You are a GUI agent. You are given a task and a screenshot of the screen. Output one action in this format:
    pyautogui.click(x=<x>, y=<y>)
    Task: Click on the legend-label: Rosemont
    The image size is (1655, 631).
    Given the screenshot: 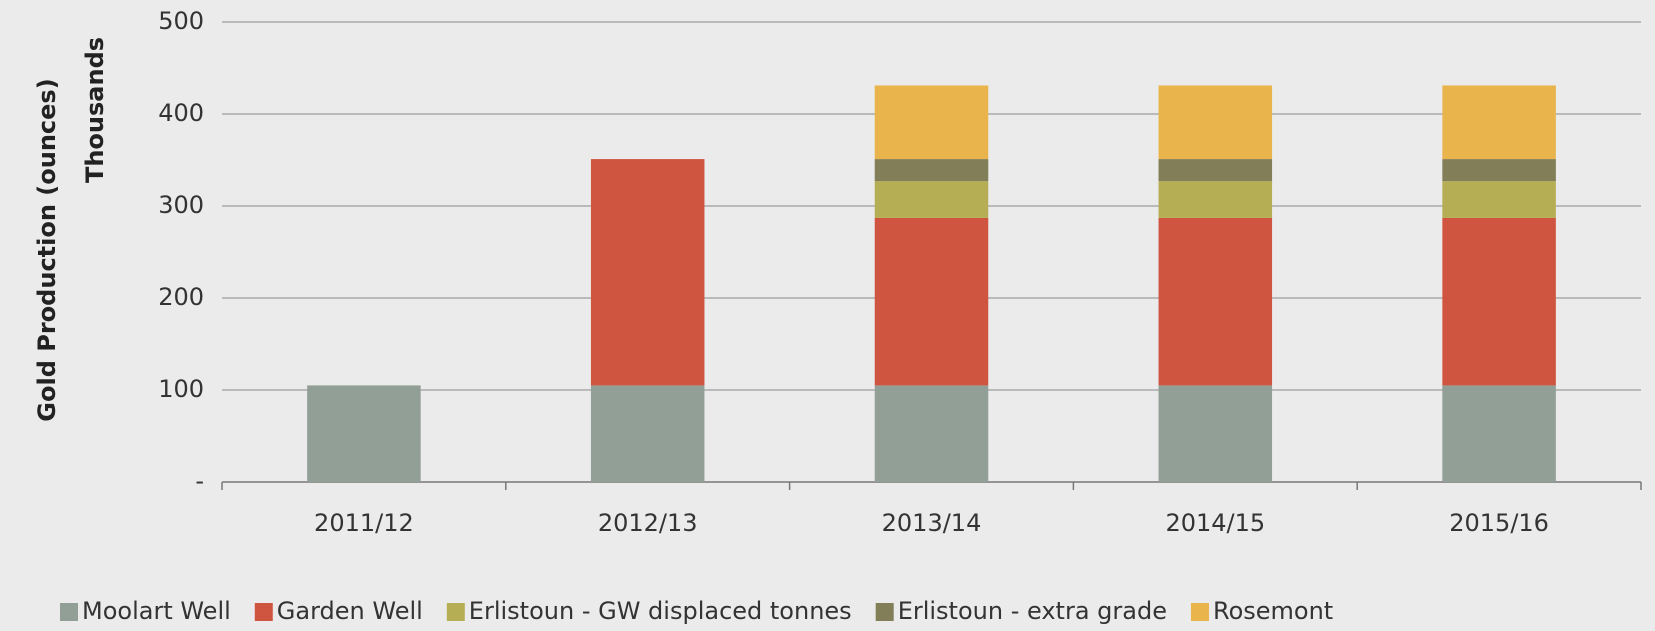 What is the action you would take?
    pyautogui.click(x=1273, y=611)
    